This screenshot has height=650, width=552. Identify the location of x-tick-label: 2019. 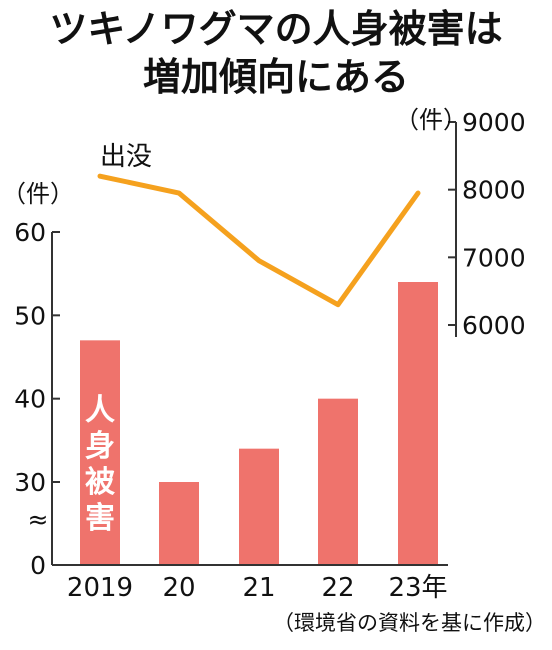
(100, 588).